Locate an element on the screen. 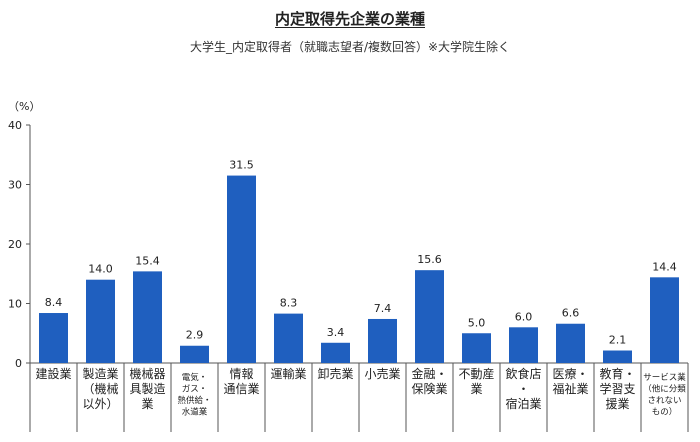  chart-subtitle: 大学生_内定取得者（就職志望者/複数回答）※大学院生除く is located at coordinates (350, 47).